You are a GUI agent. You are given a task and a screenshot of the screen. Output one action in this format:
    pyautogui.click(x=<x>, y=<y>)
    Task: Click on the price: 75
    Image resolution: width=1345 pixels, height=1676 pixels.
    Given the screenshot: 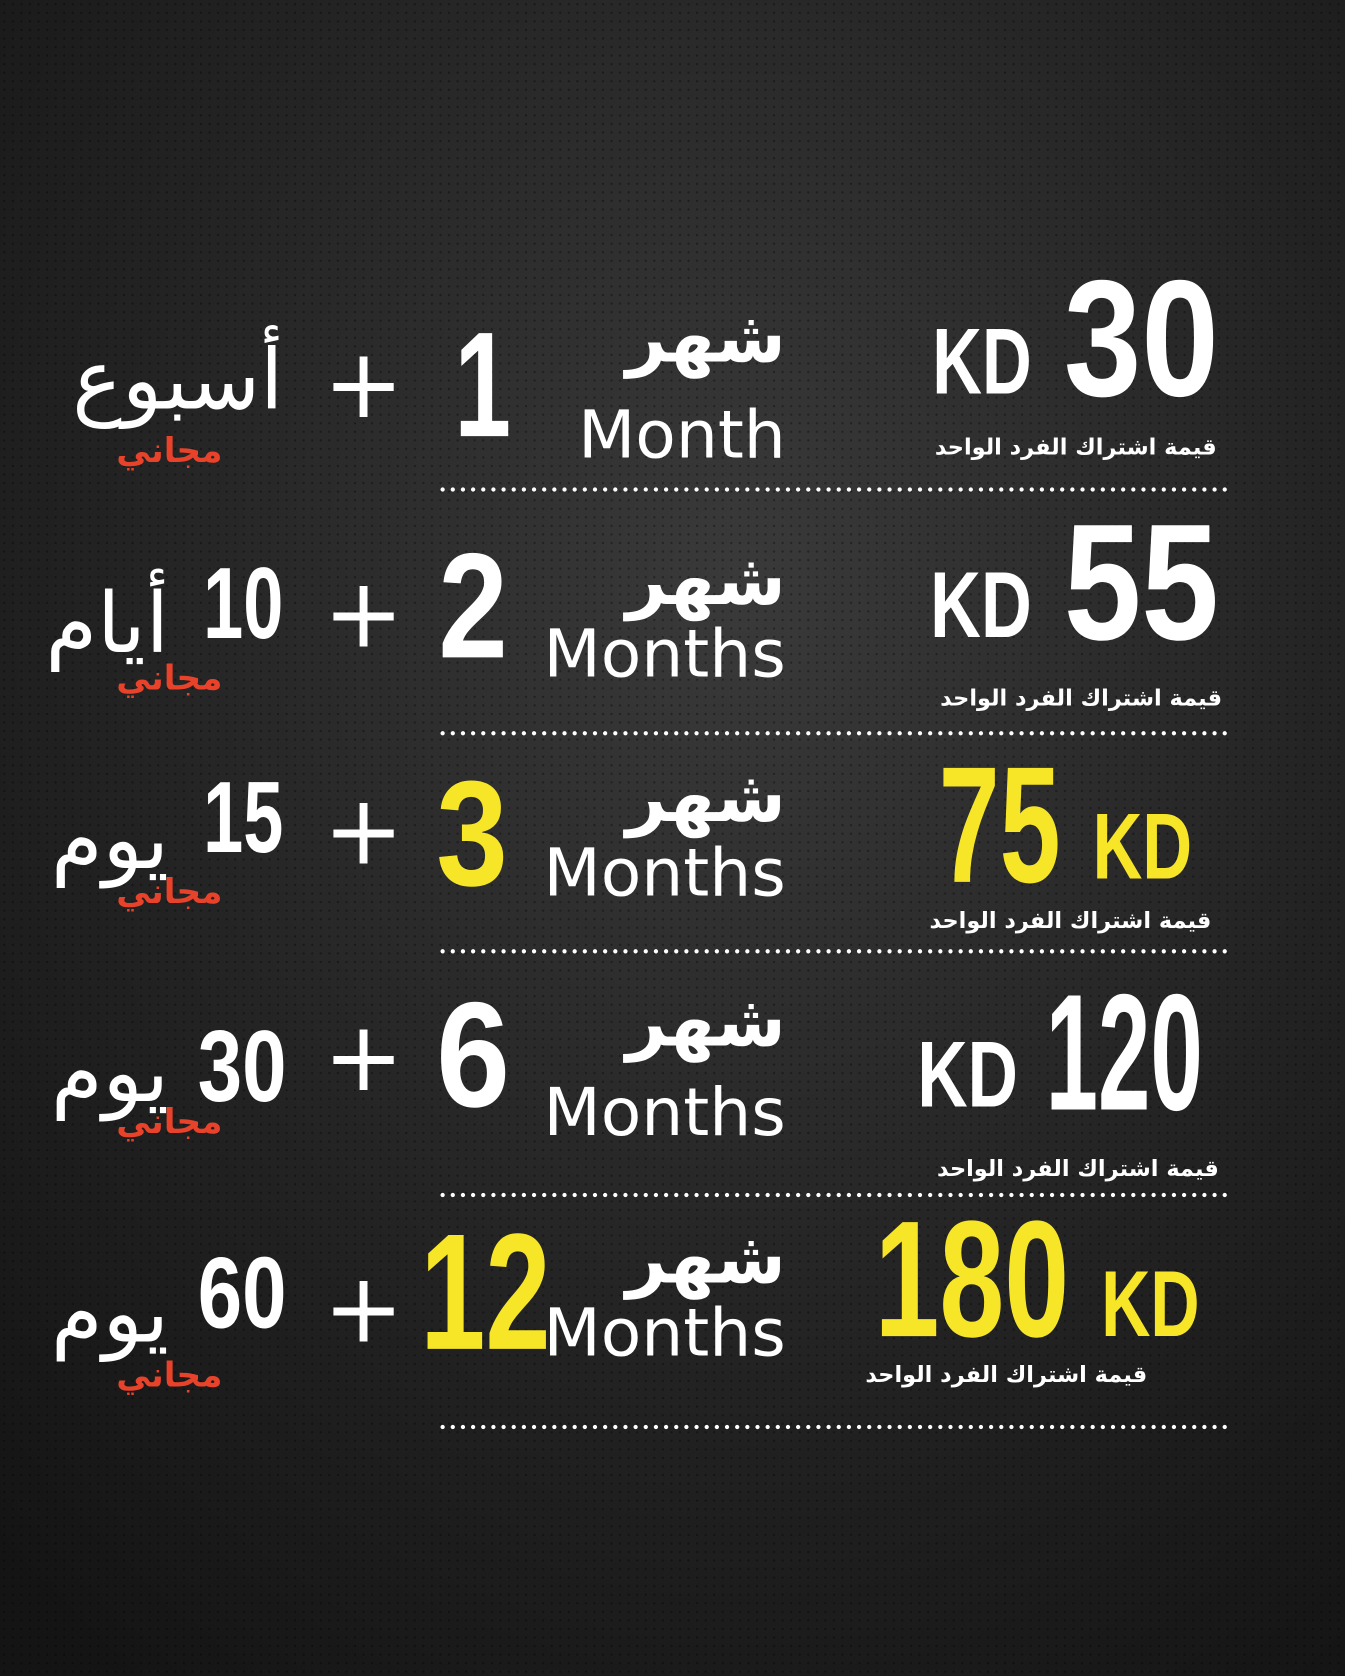 What is the action you would take?
    pyautogui.click(x=1000, y=825)
    